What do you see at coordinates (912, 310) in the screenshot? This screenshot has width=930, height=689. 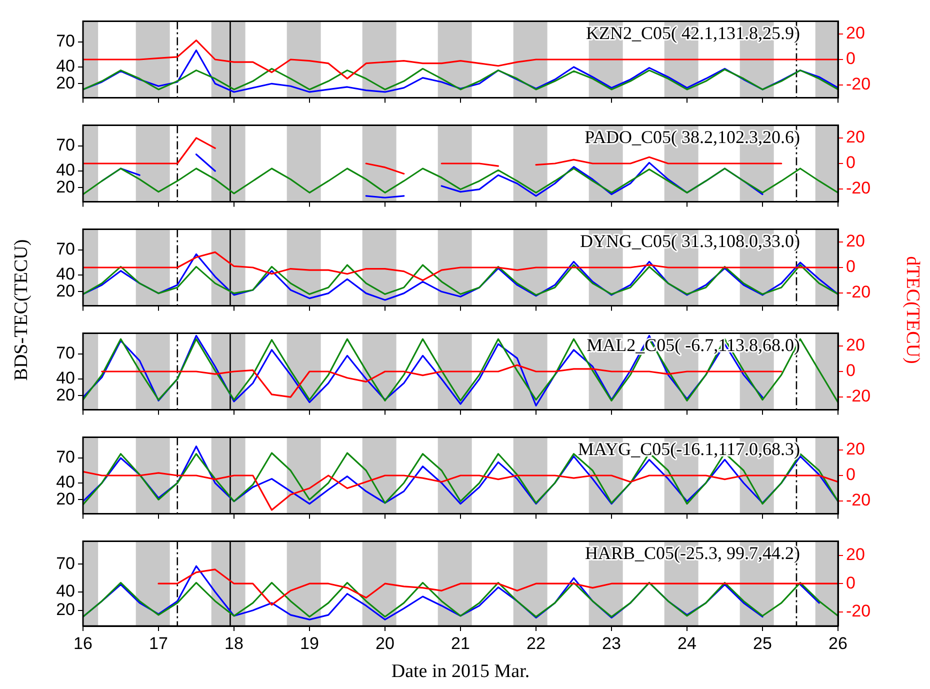 I see `y2-axis-title: dTEC(TECU)` at bounding box center [912, 310].